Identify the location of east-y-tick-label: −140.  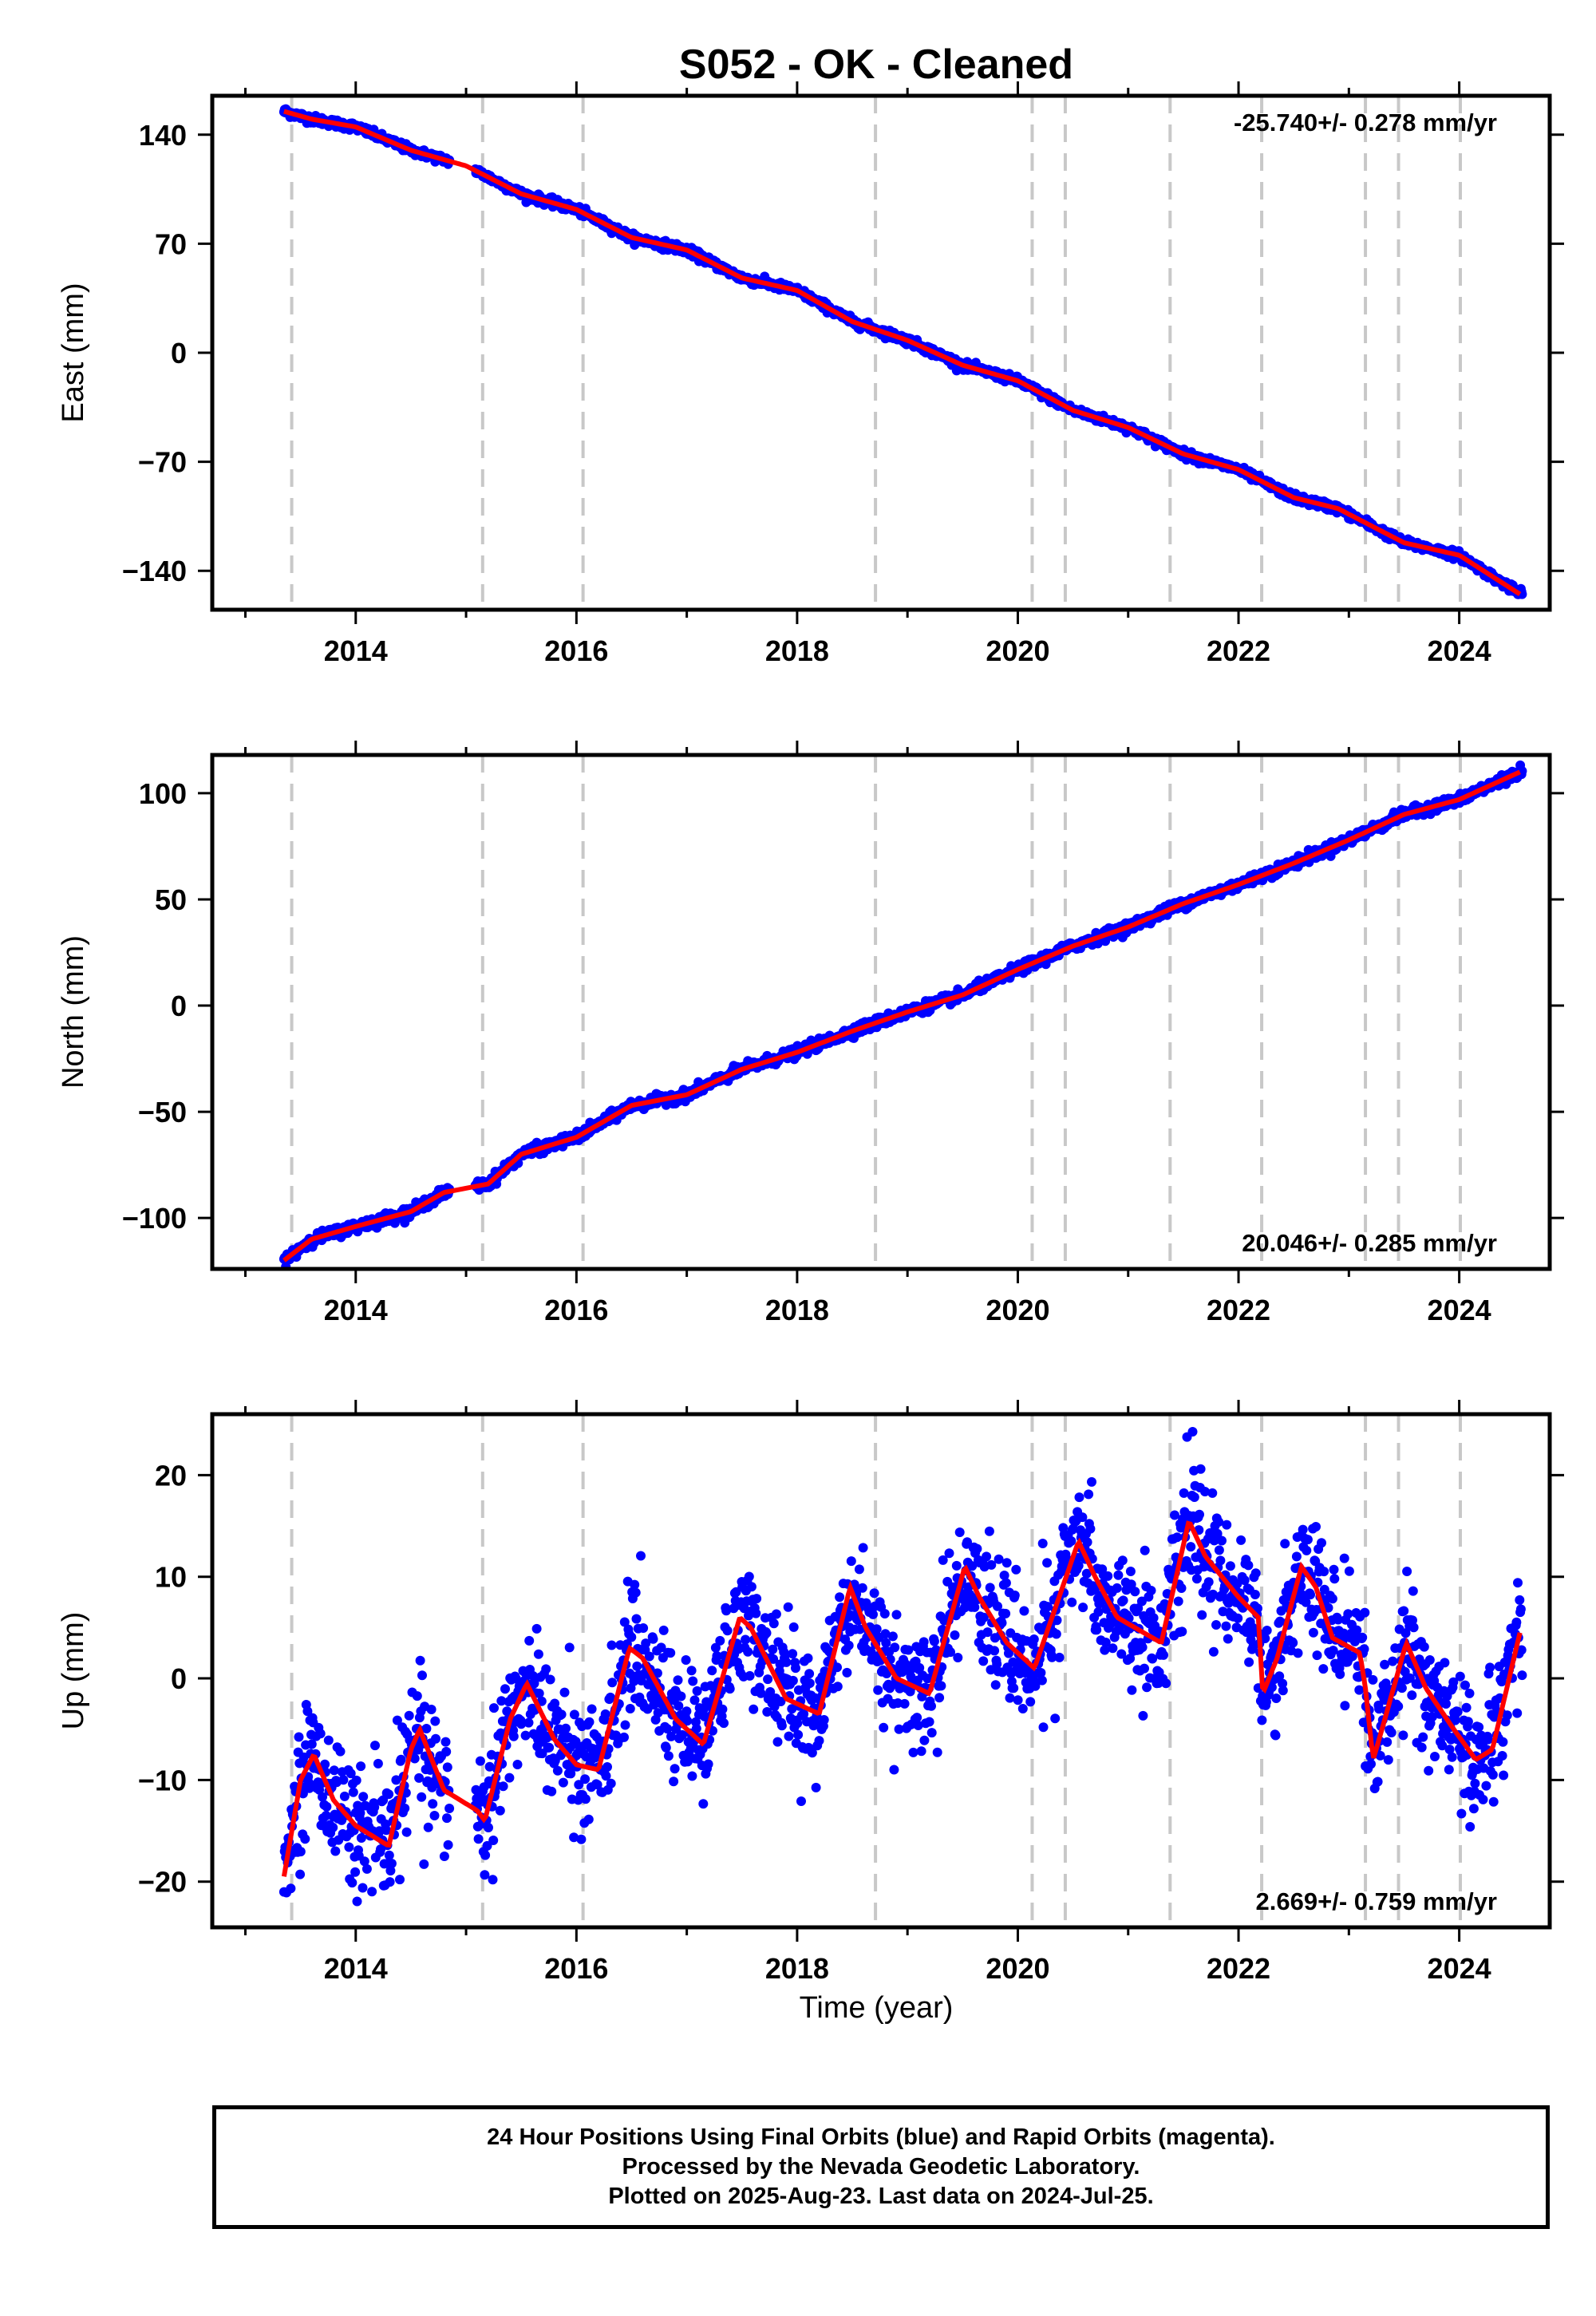
(154, 571).